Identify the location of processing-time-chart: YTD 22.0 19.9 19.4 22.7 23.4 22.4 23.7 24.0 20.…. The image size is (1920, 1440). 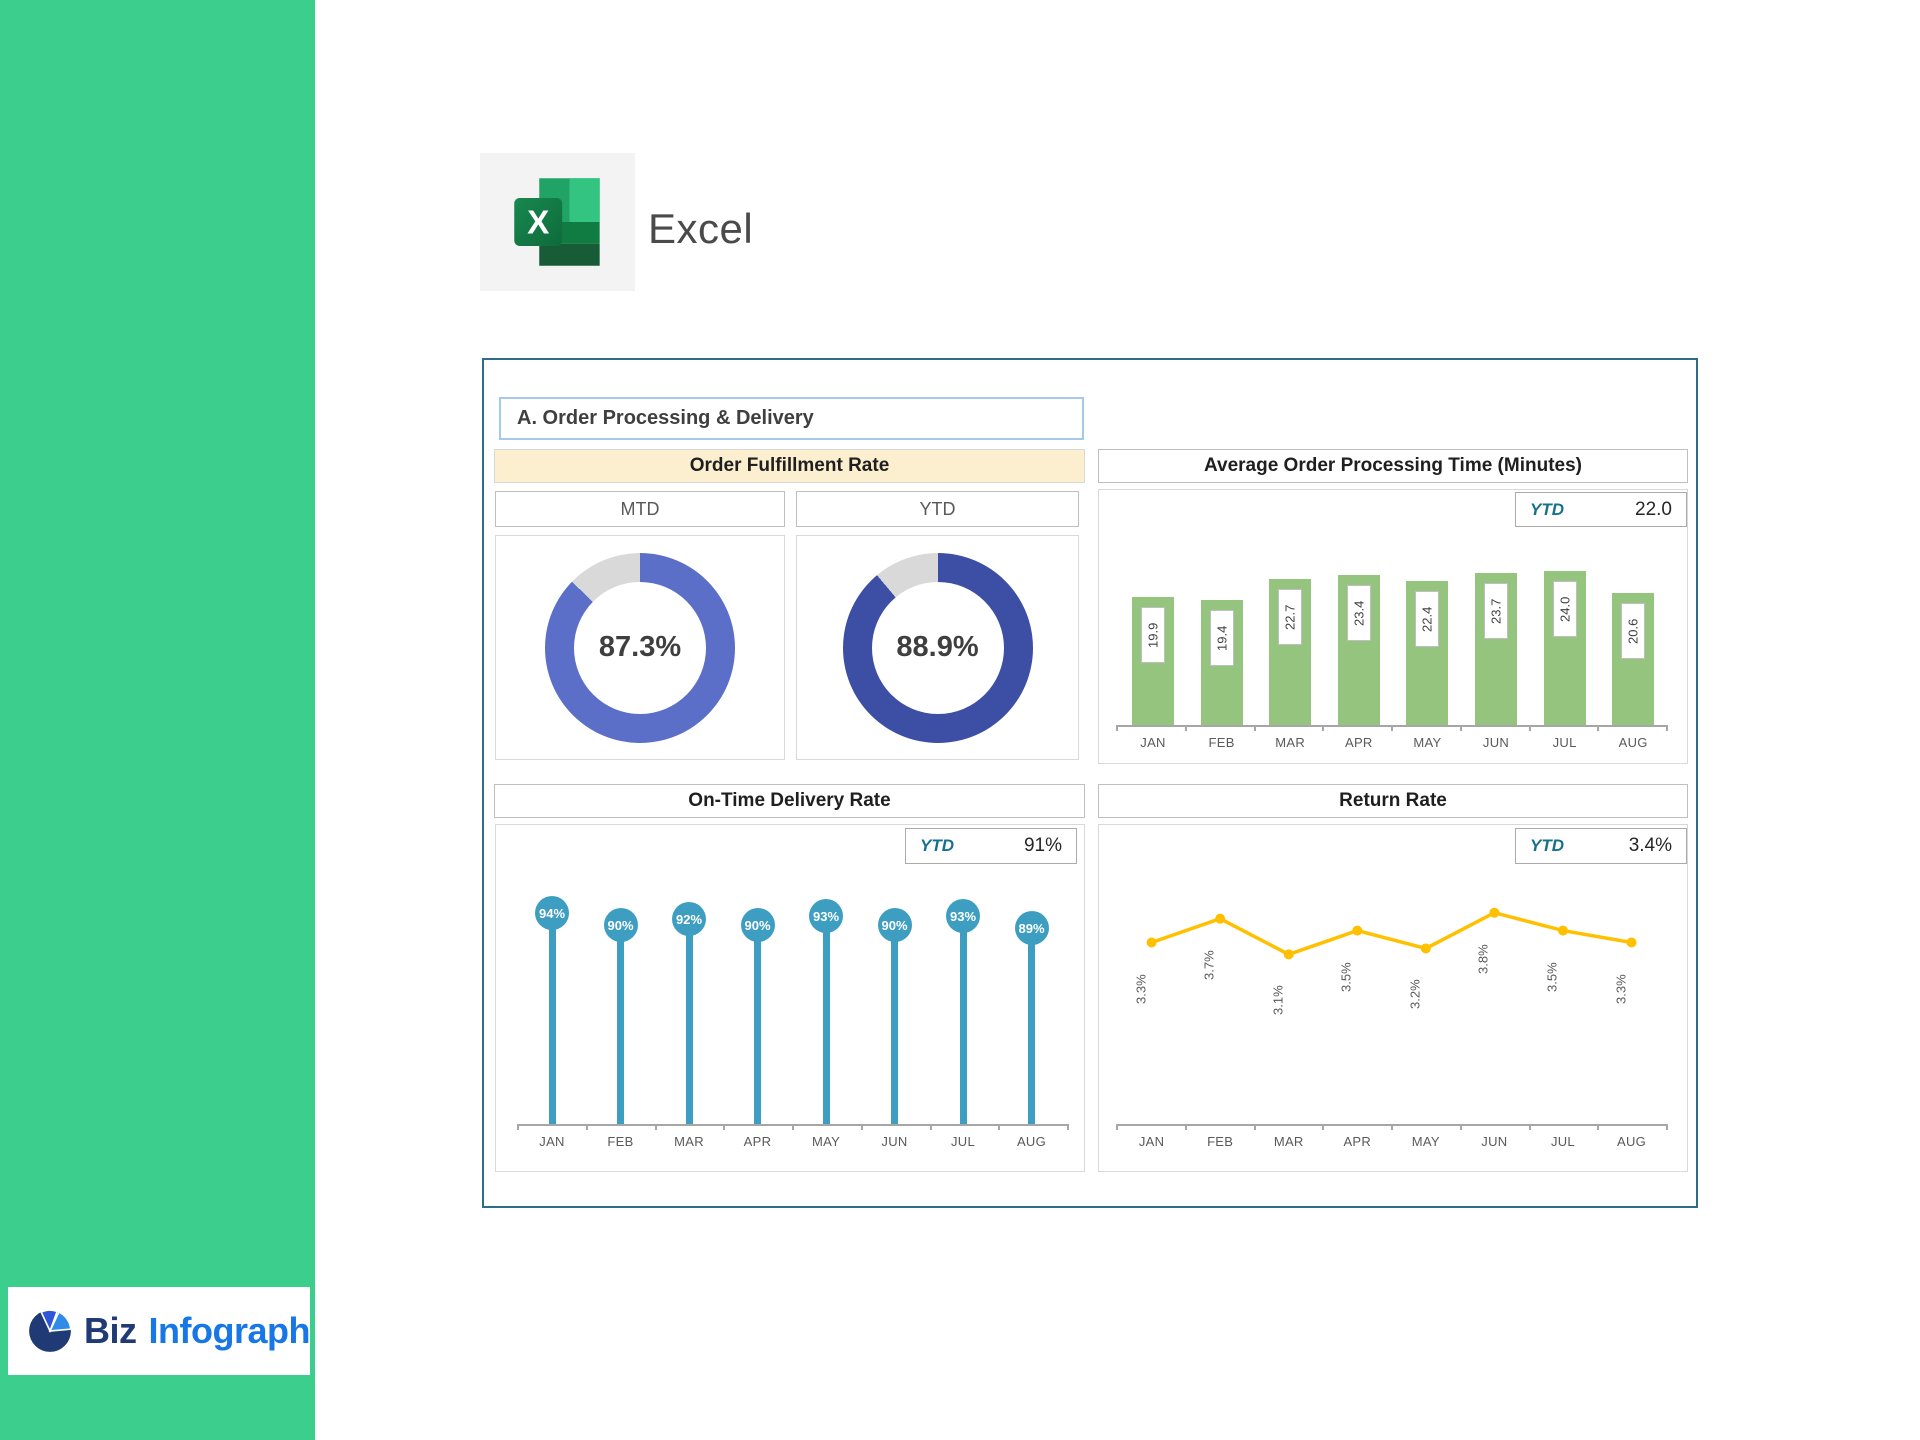
(1393, 626).